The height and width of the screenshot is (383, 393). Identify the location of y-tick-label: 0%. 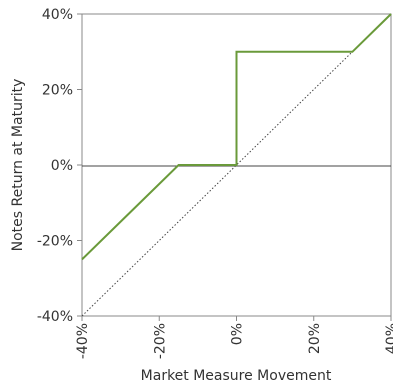
(62, 166).